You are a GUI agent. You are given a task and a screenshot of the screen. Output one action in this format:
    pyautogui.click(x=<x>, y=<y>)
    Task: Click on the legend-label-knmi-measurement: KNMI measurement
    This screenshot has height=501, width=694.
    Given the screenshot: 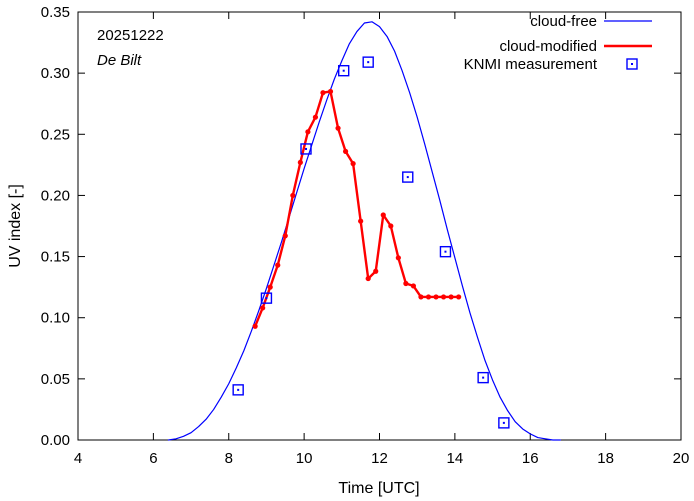 What is the action you would take?
    pyautogui.click(x=531, y=64)
    